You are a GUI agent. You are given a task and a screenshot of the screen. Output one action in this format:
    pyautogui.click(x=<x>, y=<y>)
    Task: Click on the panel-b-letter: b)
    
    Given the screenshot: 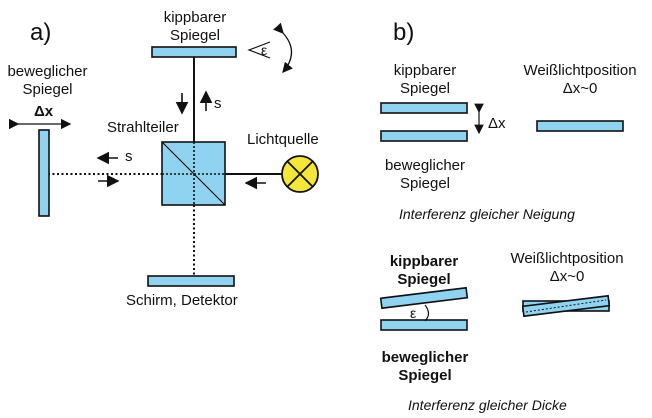 What is the action you would take?
    pyautogui.click(x=404, y=32)
    